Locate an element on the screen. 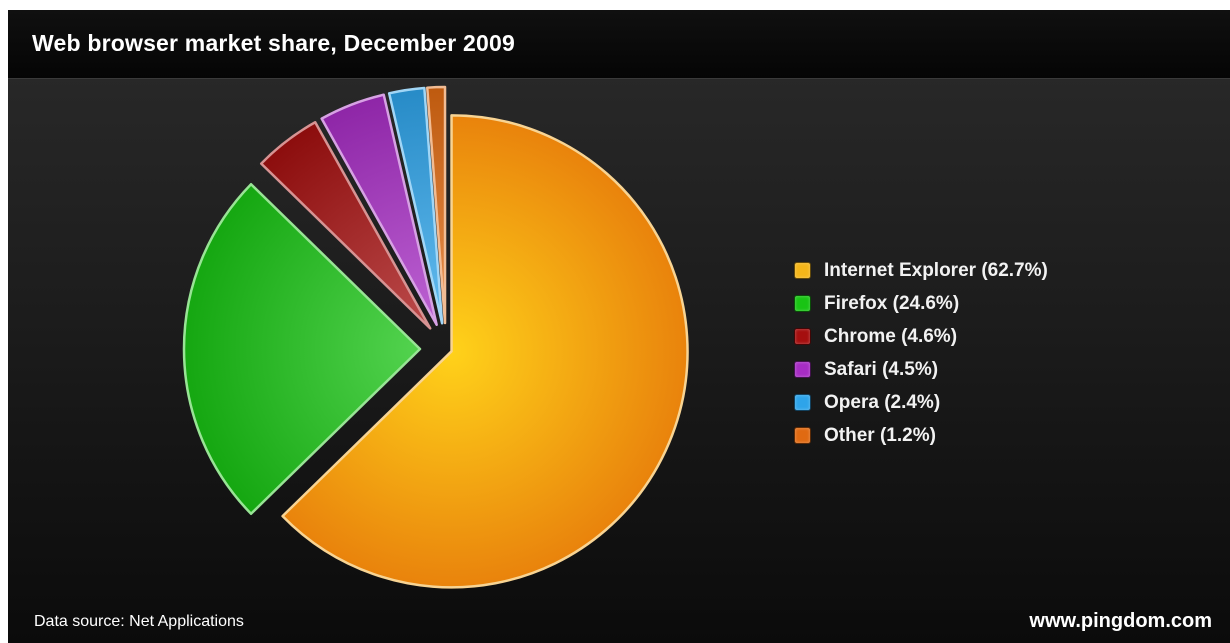  chart-title: Web browser market share, December 2009 is located at coordinates (273, 43).